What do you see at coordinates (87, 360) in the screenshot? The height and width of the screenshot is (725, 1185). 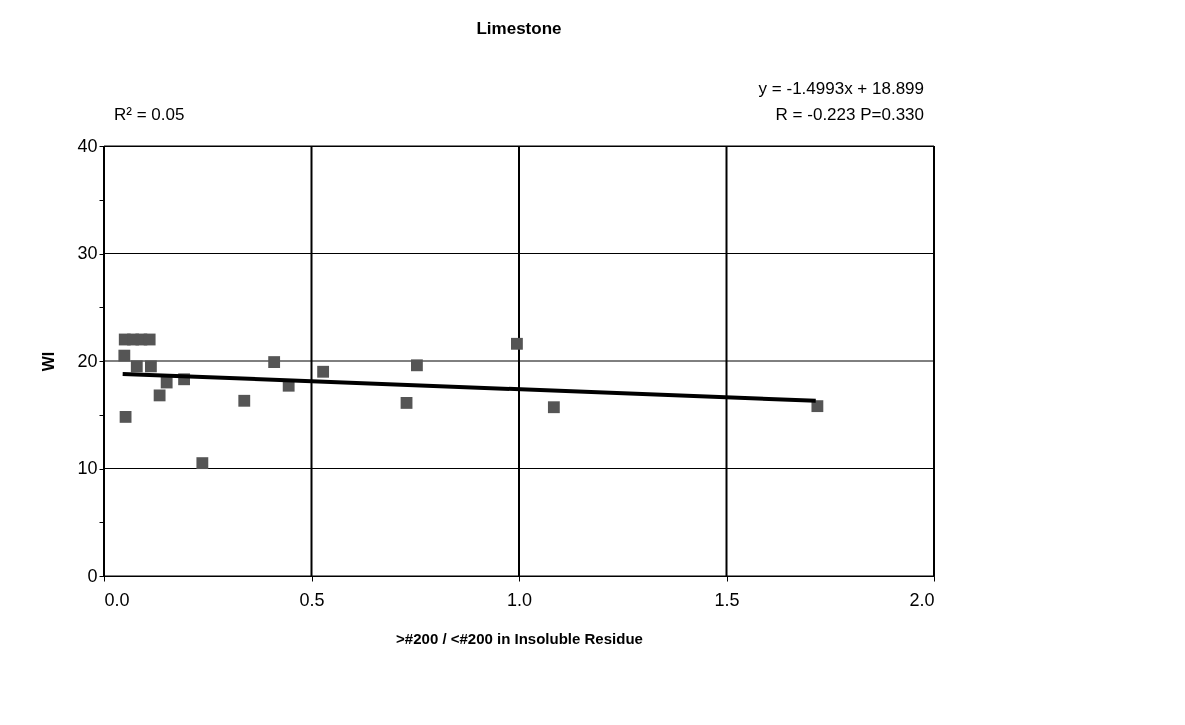 I see `y-tick-label: 20` at bounding box center [87, 360].